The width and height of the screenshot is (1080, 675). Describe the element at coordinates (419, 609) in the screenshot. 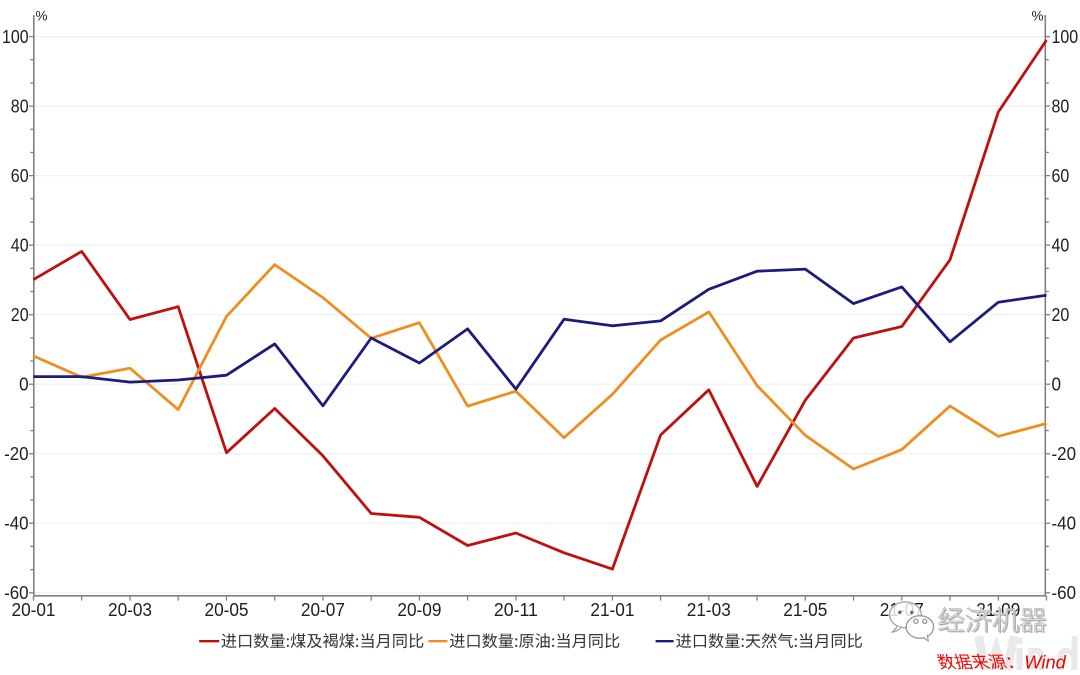

I see `svg-text: 20-09` at that location.